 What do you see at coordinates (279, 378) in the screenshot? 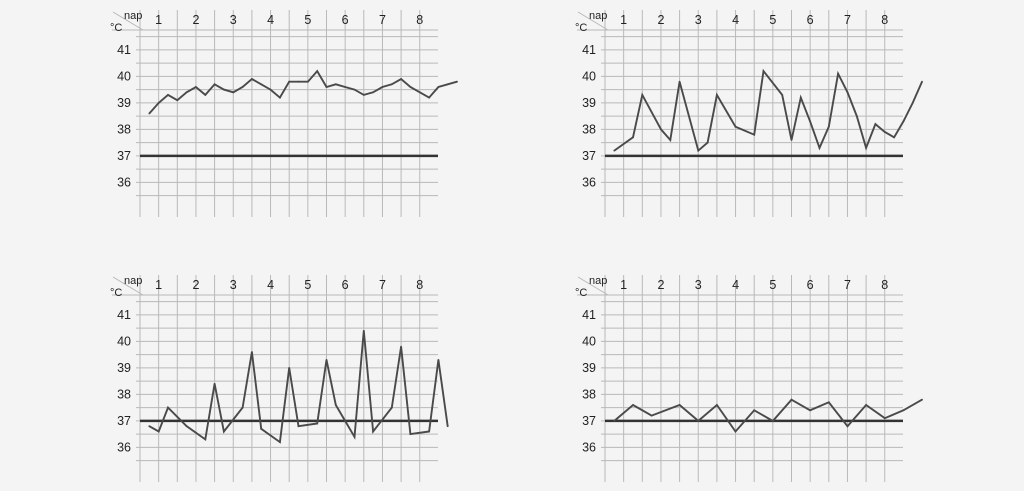
I see `chart-panel-3: nap°C 1 2 3 4 5 6 7 8 41 40 39 38 37 36` at bounding box center [279, 378].